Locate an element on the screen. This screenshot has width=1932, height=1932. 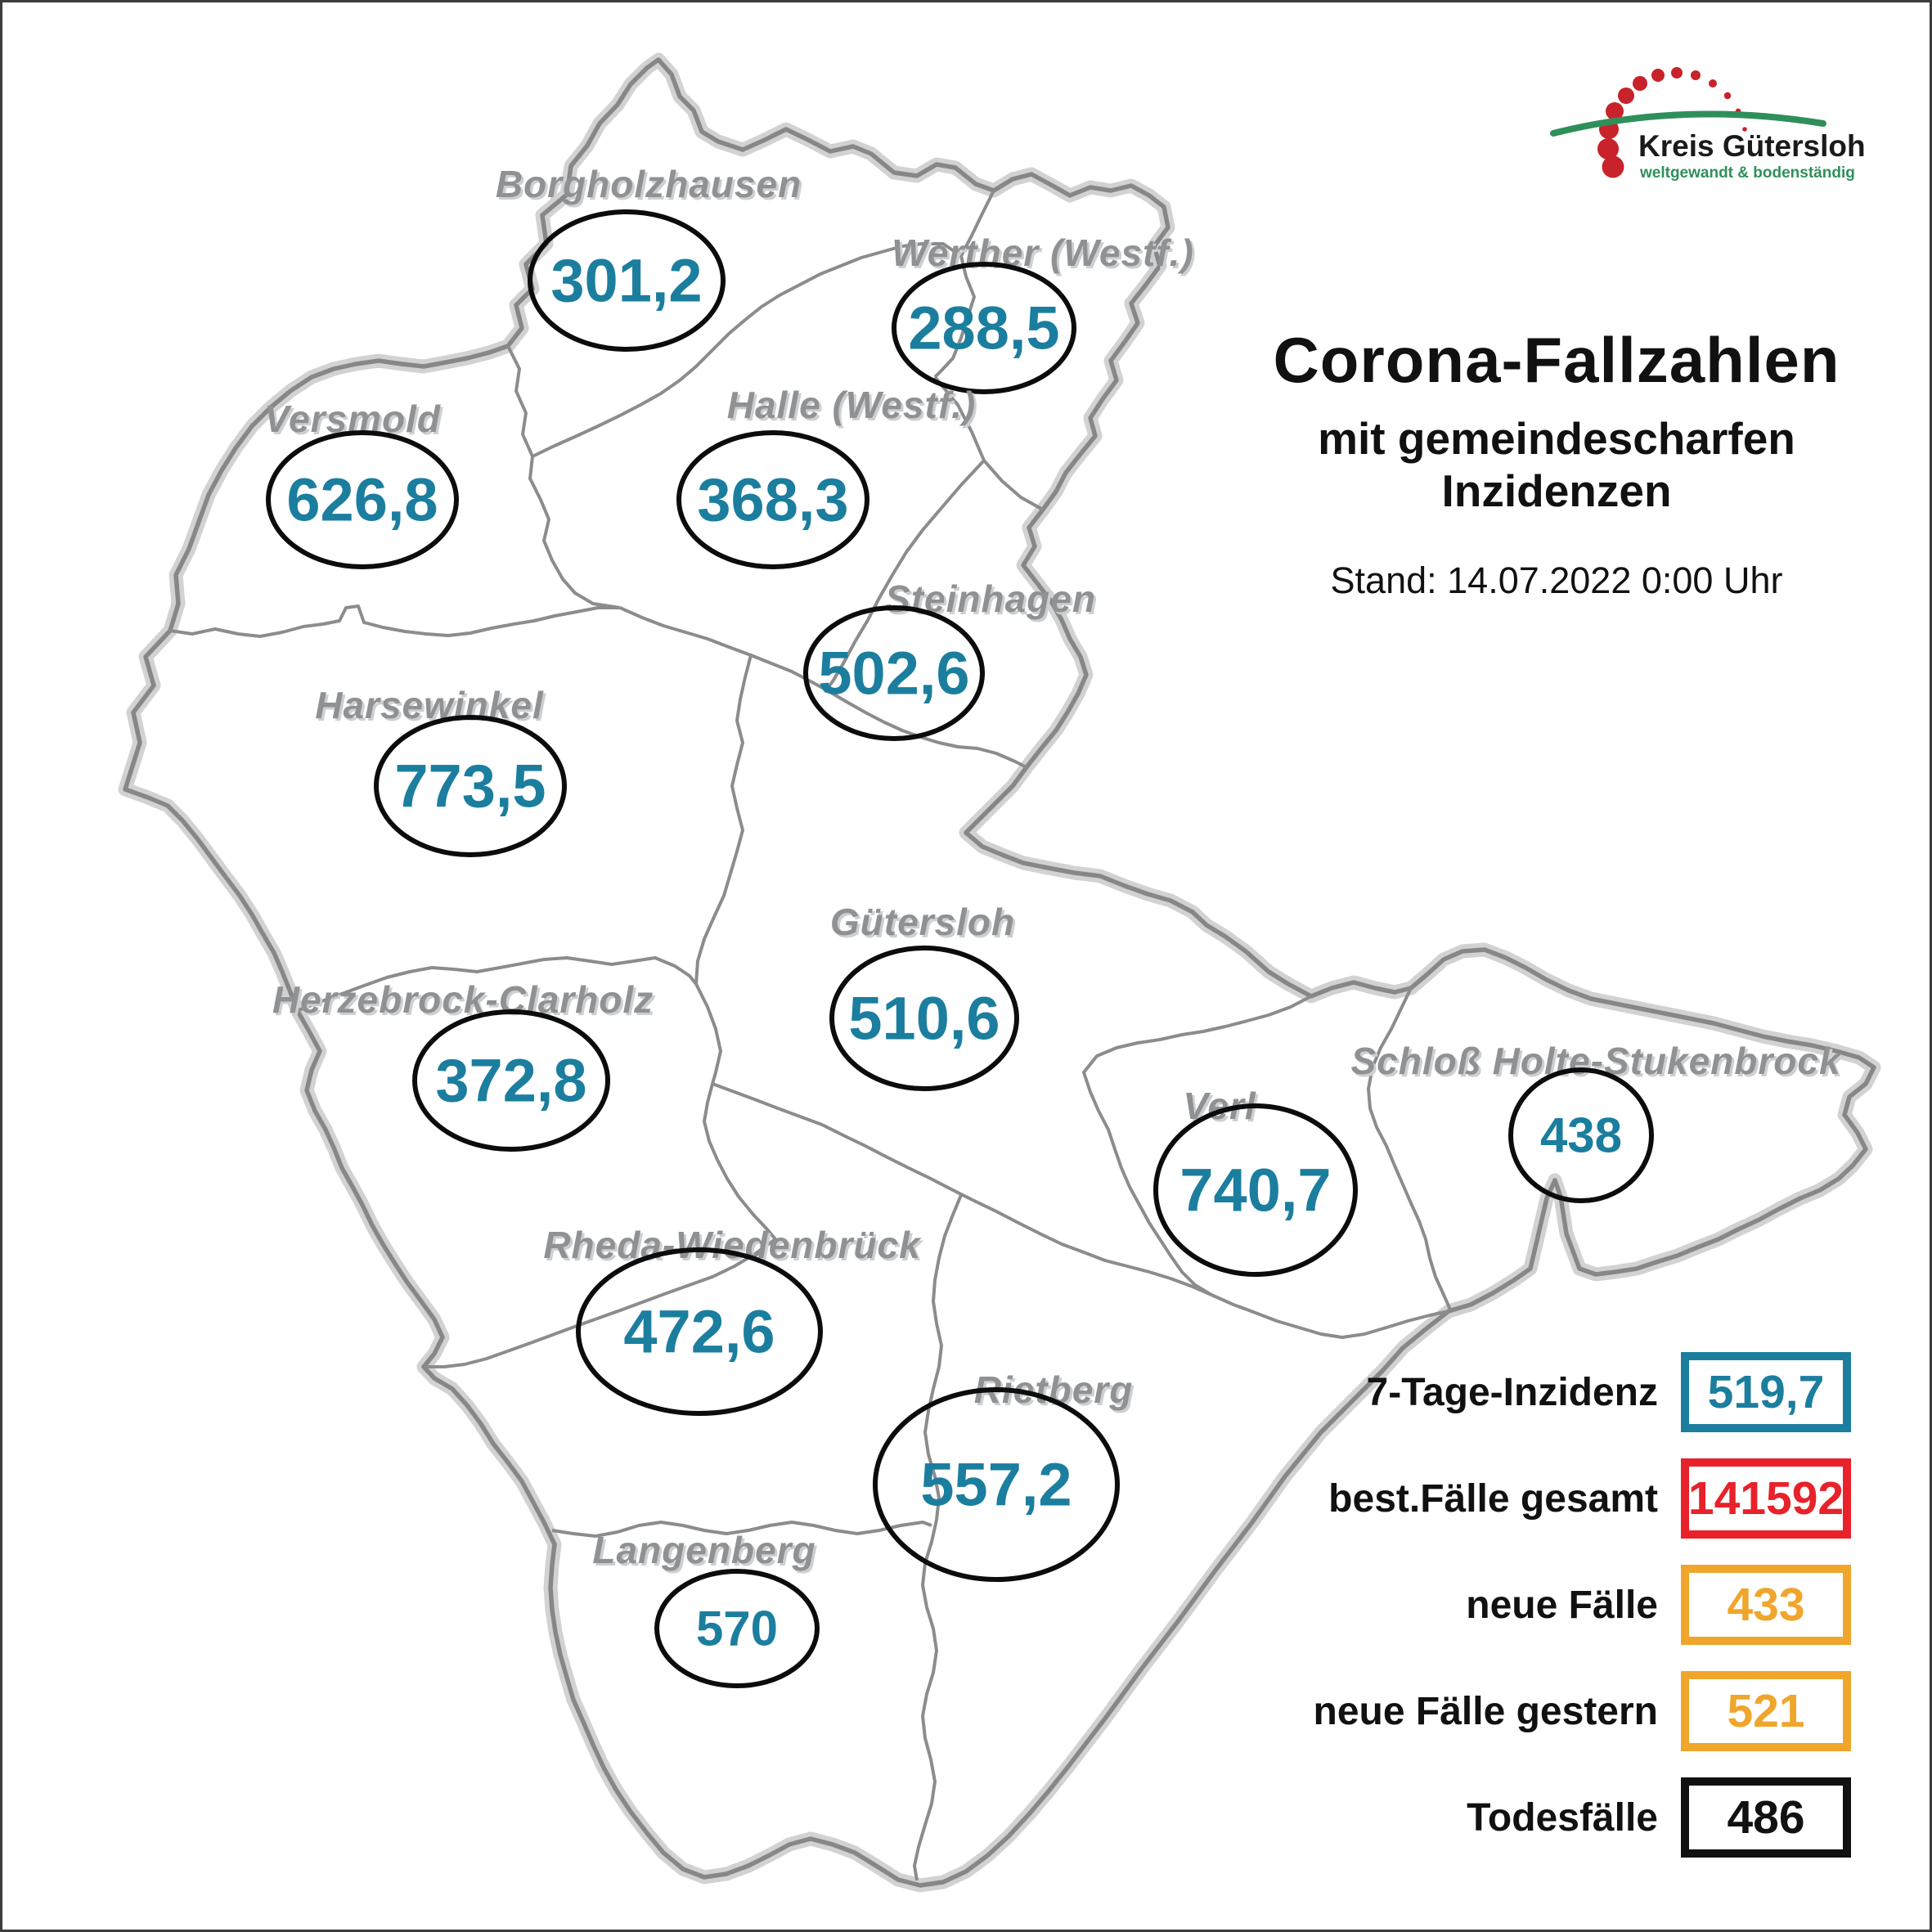
incidence-oval-verl is located at coordinates (1255, 1190).